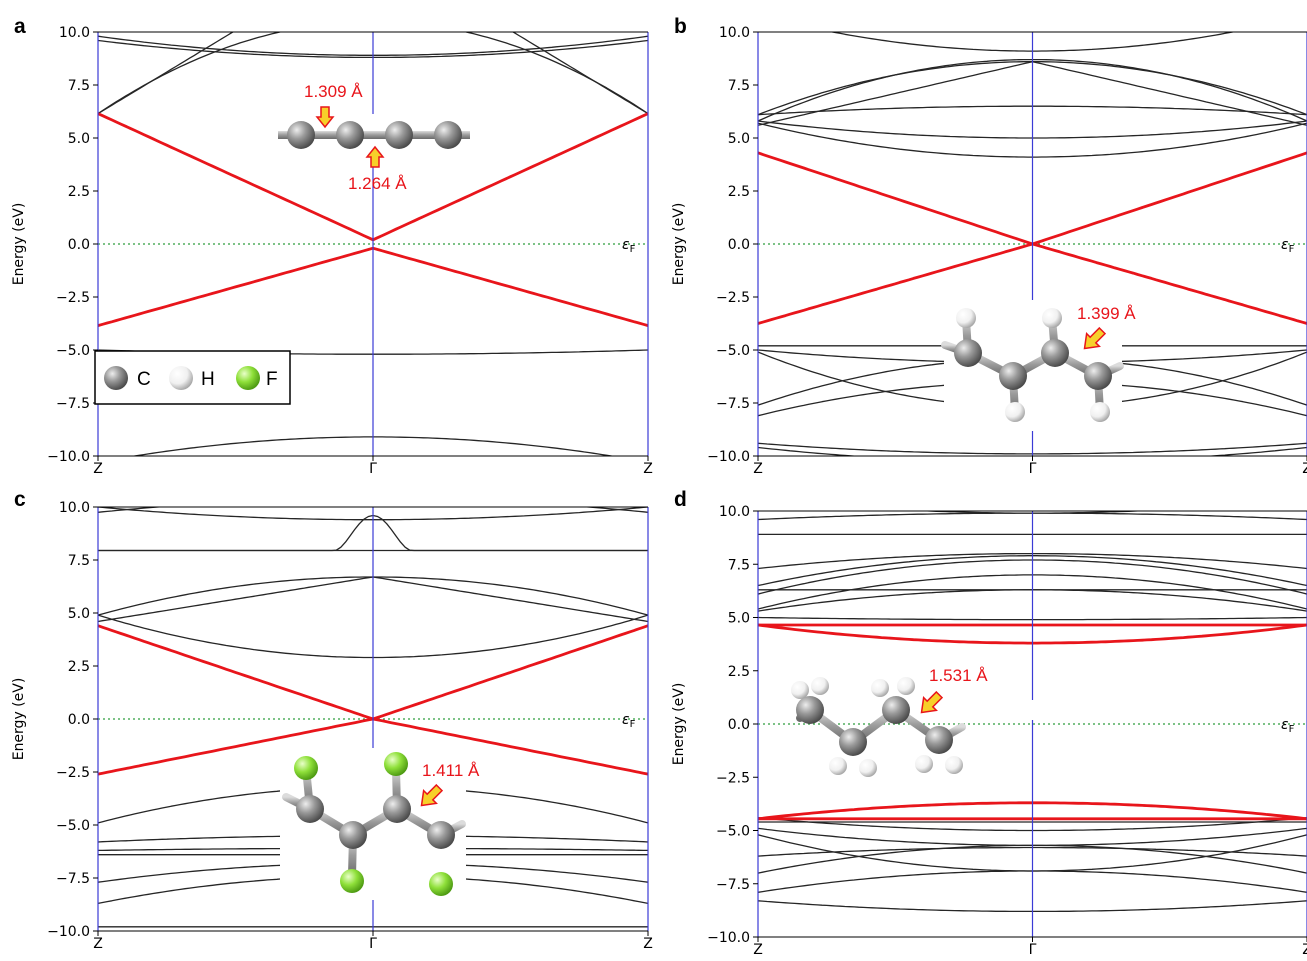 The image size is (1307, 961). What do you see at coordinates (272, 379) in the screenshot?
I see `legend-label-f: F` at bounding box center [272, 379].